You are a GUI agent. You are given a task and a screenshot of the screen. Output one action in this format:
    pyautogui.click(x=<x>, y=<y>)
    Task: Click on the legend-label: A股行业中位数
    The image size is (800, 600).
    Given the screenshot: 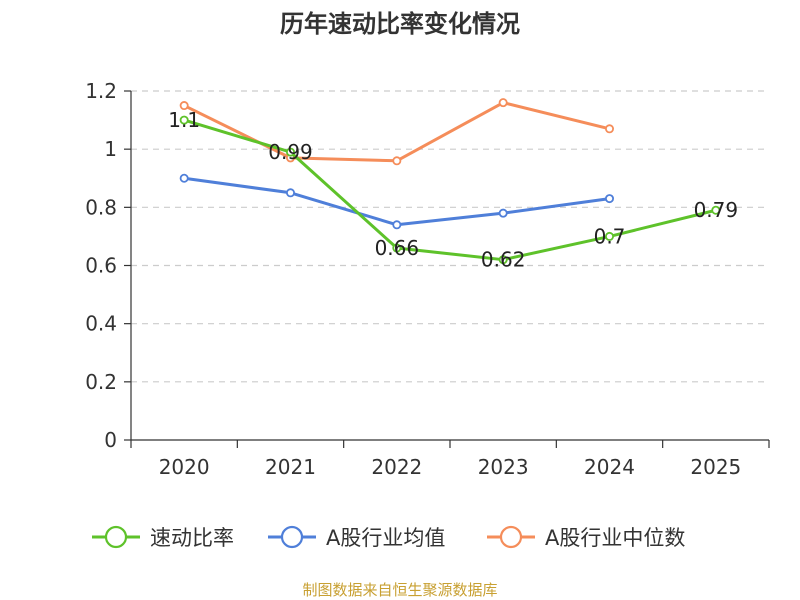 What is the action you would take?
    pyautogui.click(x=615, y=538)
    